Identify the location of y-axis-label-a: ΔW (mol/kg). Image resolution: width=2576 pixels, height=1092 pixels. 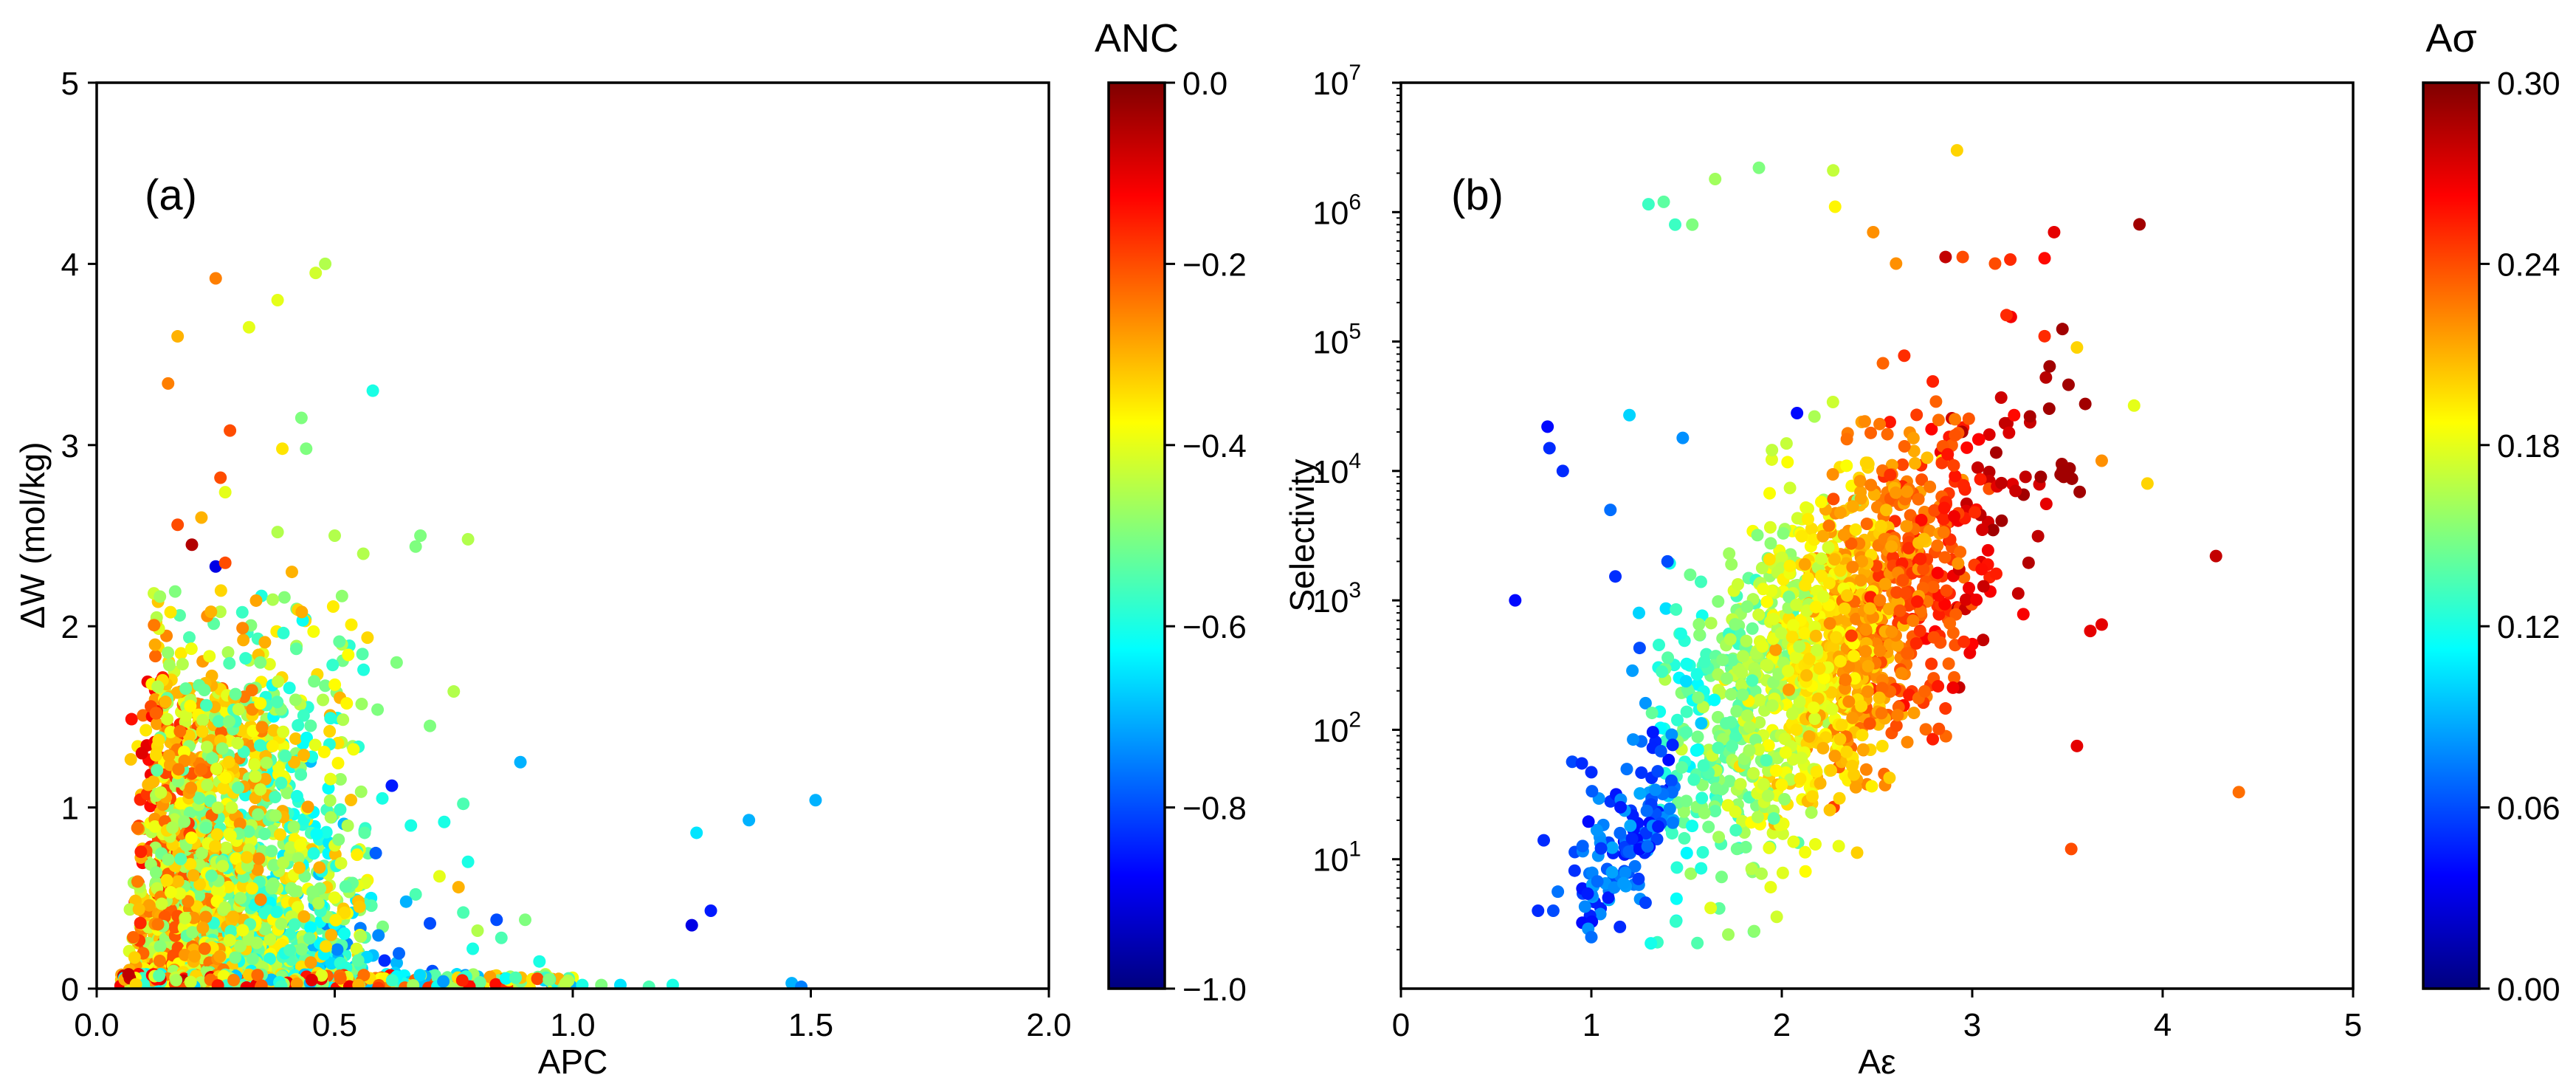
(33, 535).